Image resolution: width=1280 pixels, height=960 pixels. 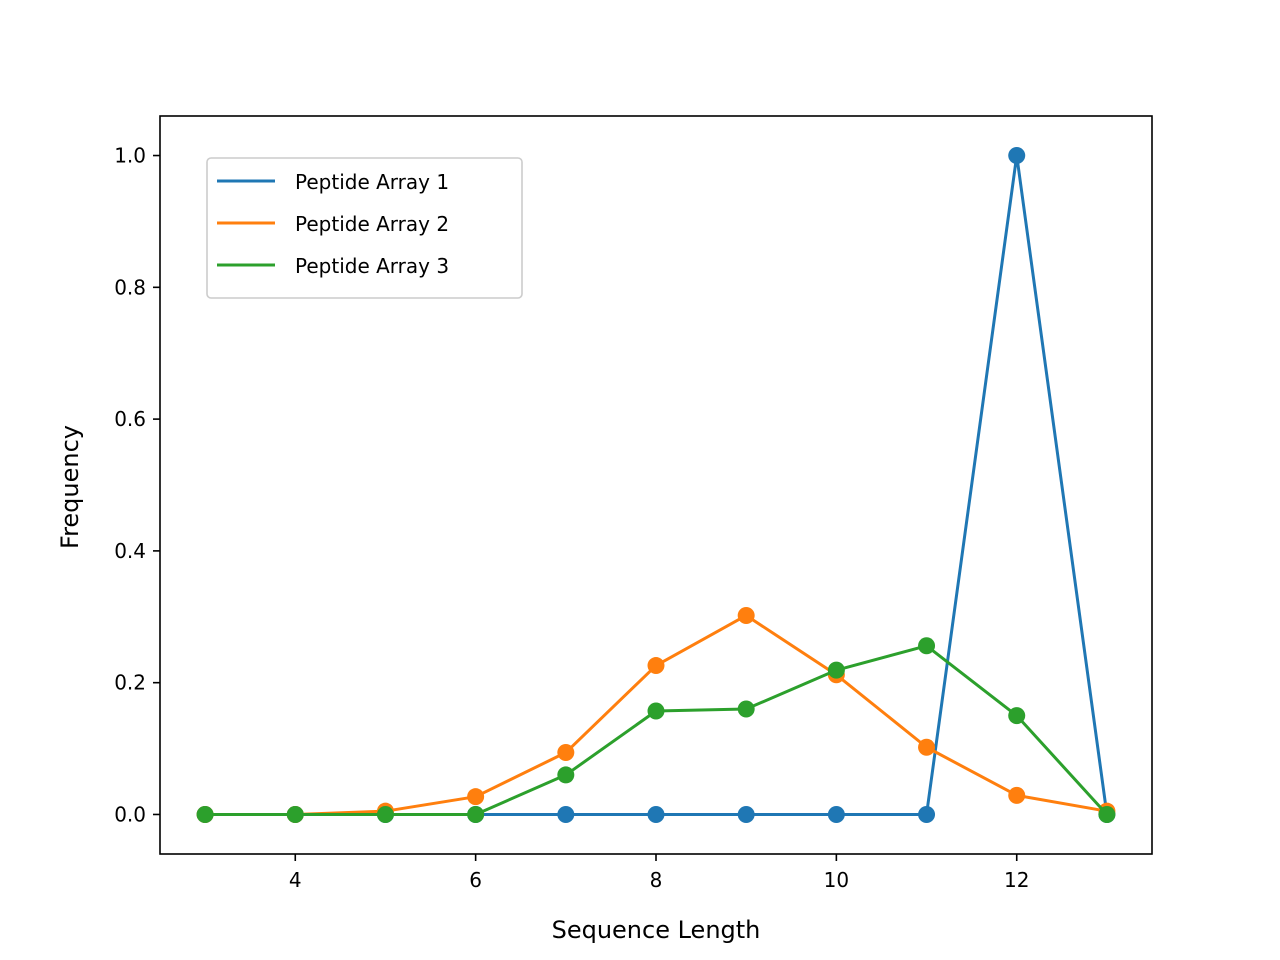 What do you see at coordinates (137, 485) in the screenshot?
I see `y-axis: 0.0 0.2 0.4 0.6 0.8 1.0` at bounding box center [137, 485].